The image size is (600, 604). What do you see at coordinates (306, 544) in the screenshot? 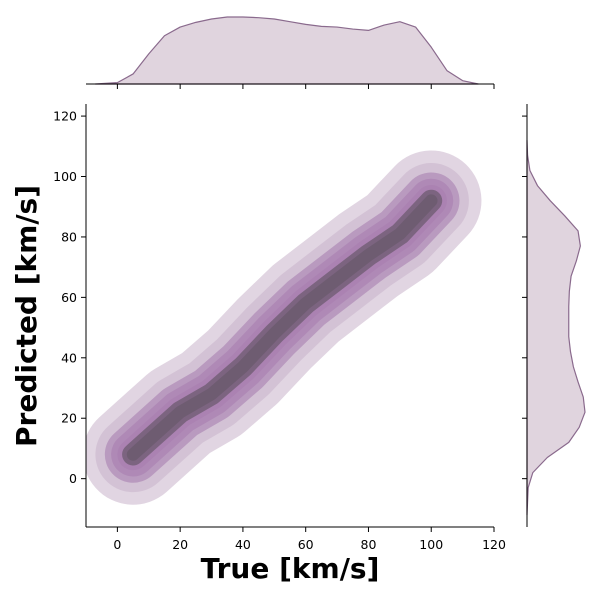
I see `x-tick-label: 60` at bounding box center [306, 544].